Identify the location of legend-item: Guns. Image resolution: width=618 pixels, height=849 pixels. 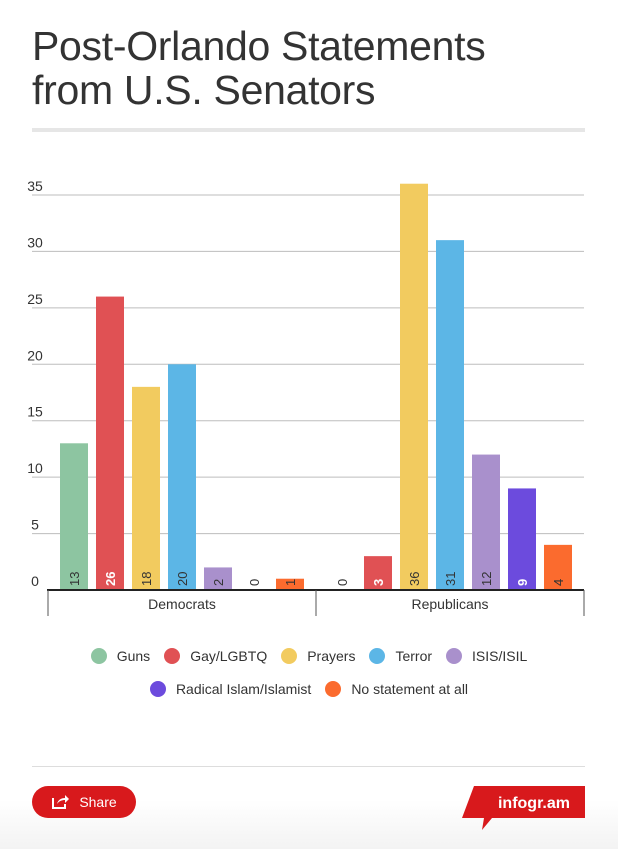
(120, 656).